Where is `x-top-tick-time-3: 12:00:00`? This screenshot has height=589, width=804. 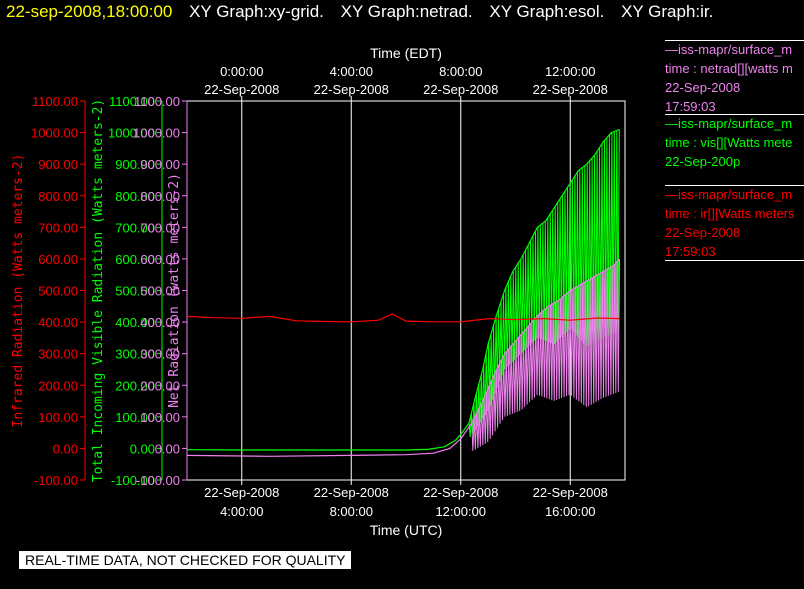
x-top-tick-time-3: 12:00:00 is located at coordinates (570, 71).